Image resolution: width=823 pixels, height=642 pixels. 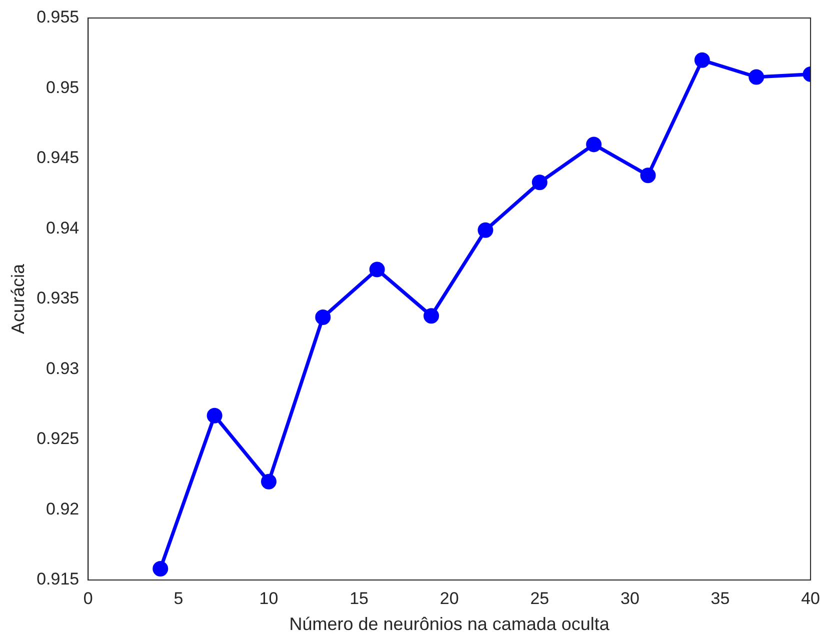 What do you see at coordinates (58, 298) in the screenshot?
I see `y-tick-label: 0.935` at bounding box center [58, 298].